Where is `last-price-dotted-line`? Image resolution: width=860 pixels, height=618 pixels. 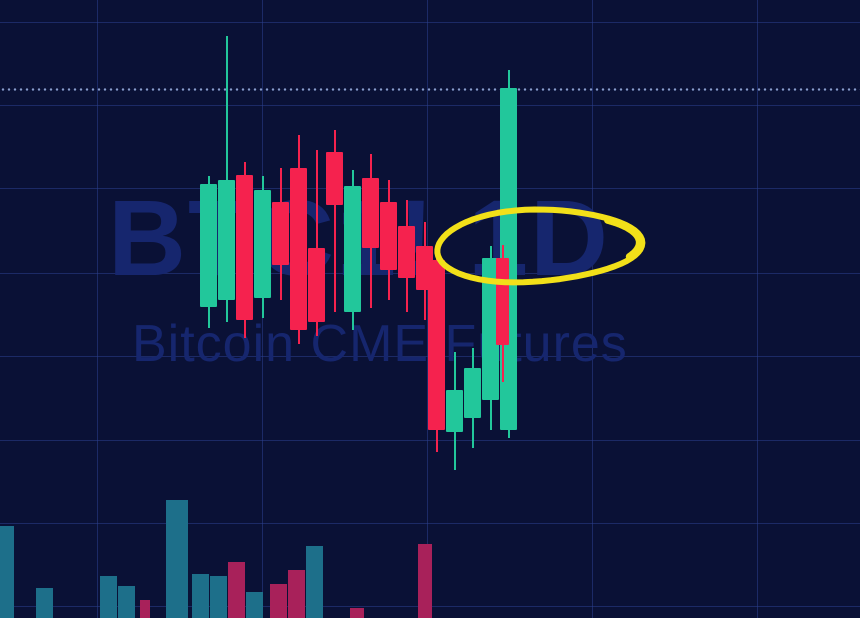 last-price-dotted-line is located at coordinates (430, 89).